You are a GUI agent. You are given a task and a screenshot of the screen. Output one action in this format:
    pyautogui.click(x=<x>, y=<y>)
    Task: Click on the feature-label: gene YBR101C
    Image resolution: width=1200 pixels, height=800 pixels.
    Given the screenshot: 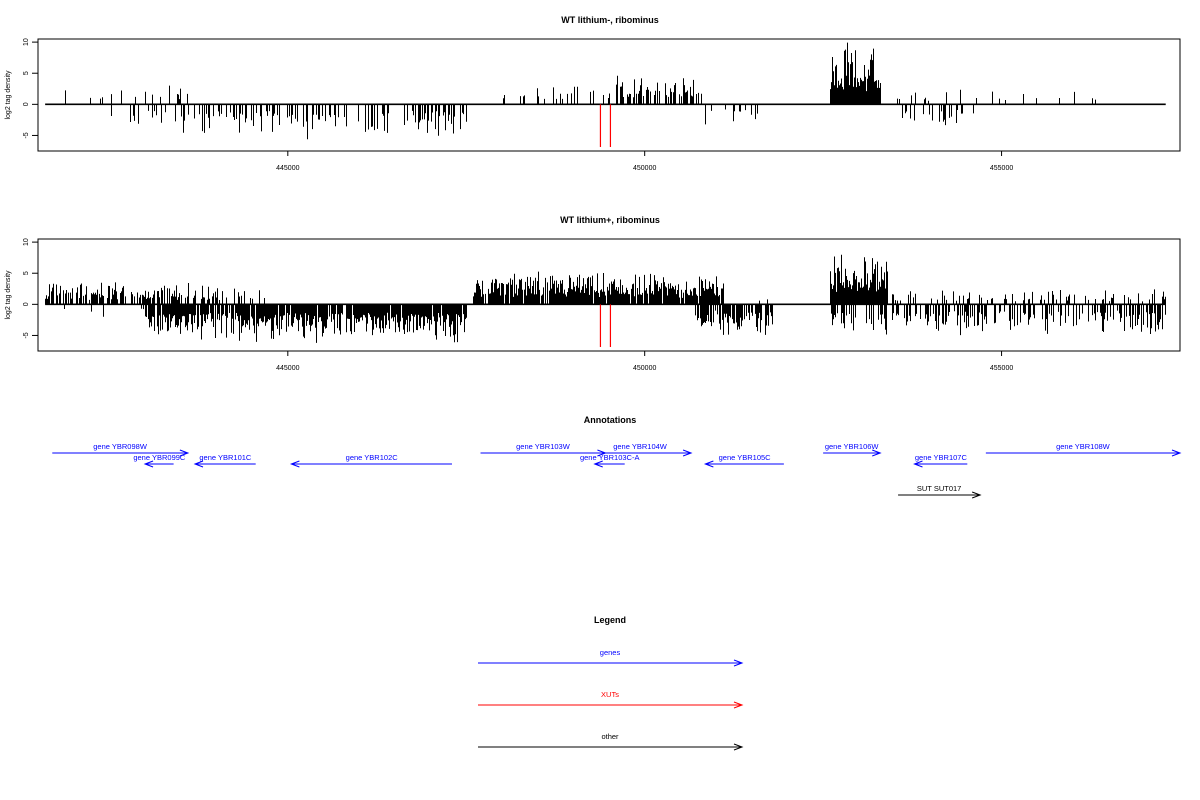 What is the action you would take?
    pyautogui.click(x=225, y=457)
    